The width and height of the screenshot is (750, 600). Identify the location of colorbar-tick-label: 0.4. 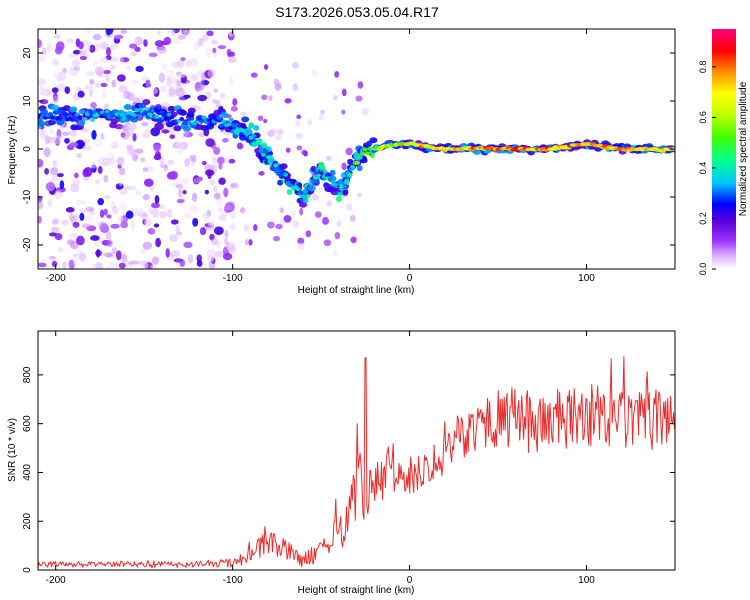
(703, 168).